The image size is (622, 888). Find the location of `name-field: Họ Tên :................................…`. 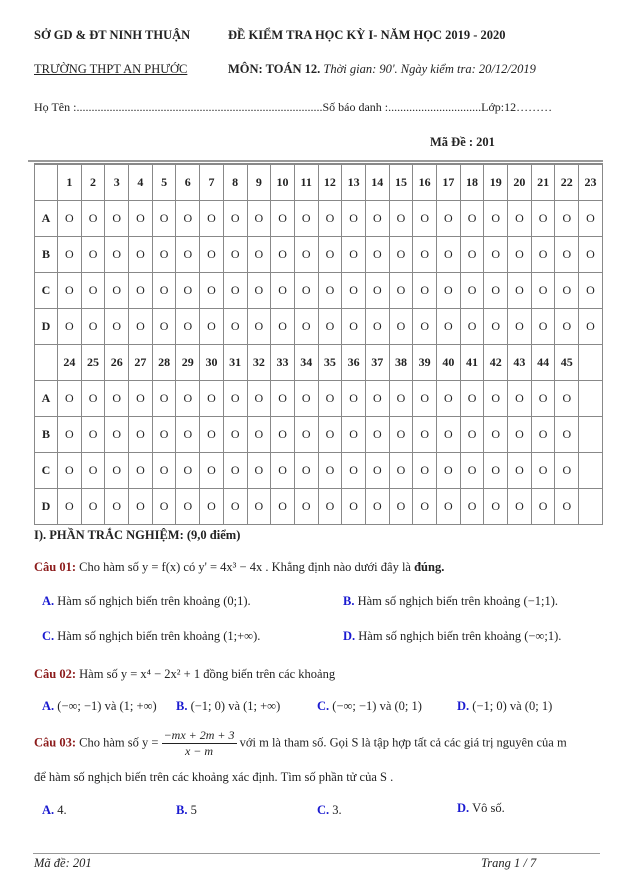

name-field: Họ Tên :................................… is located at coordinates (178, 107).